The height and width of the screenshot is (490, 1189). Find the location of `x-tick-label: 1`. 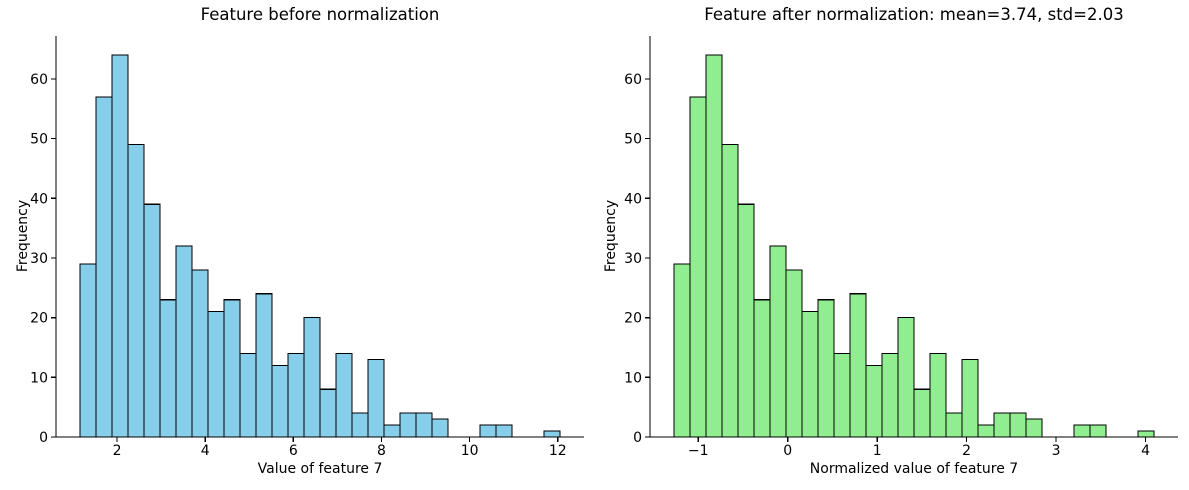

x-tick-label: 1 is located at coordinates (877, 451).